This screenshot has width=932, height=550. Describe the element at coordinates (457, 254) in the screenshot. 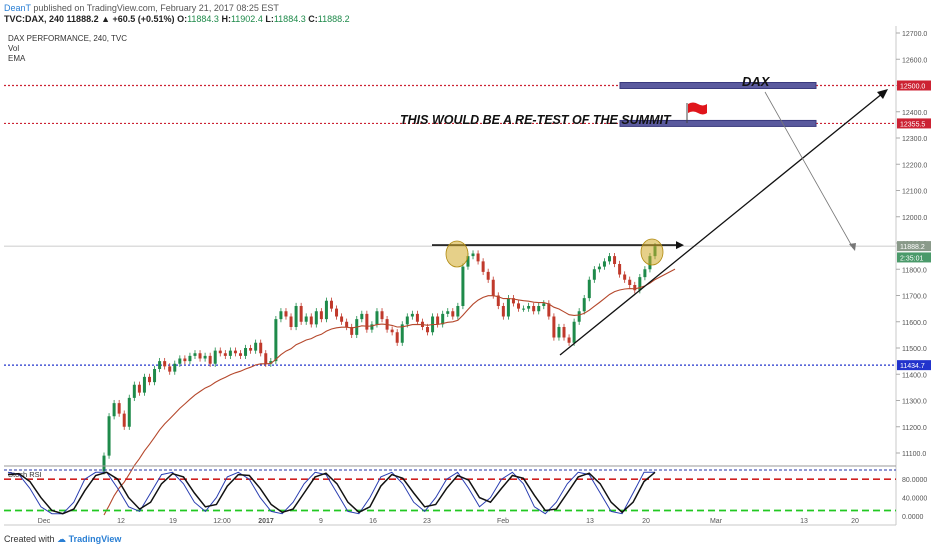

I see `yellow-circle-icon` at that location.